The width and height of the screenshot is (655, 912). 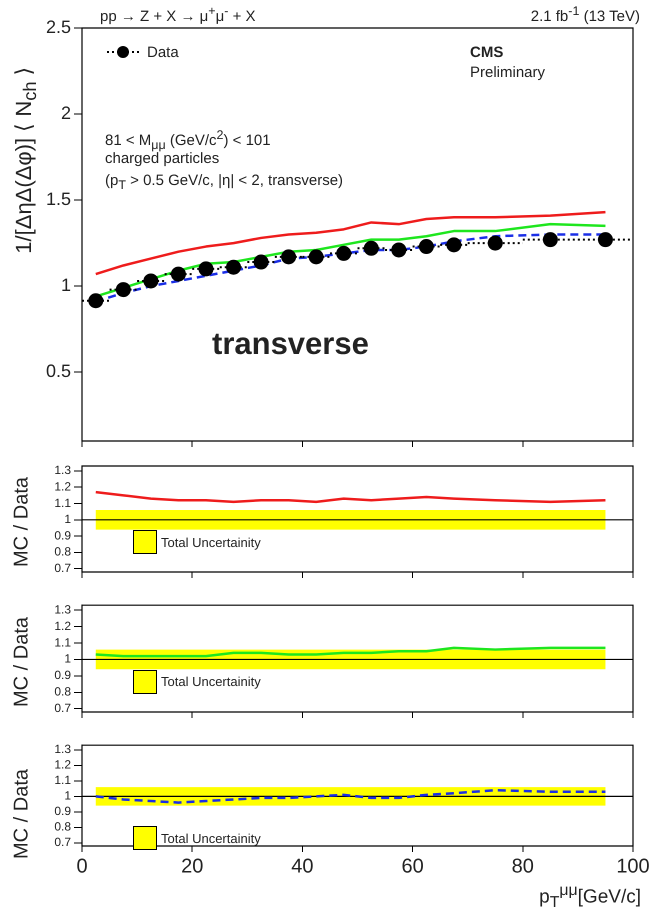 What do you see at coordinates (58, 199) in the screenshot?
I see `y-tick-label: 1.5` at bounding box center [58, 199].